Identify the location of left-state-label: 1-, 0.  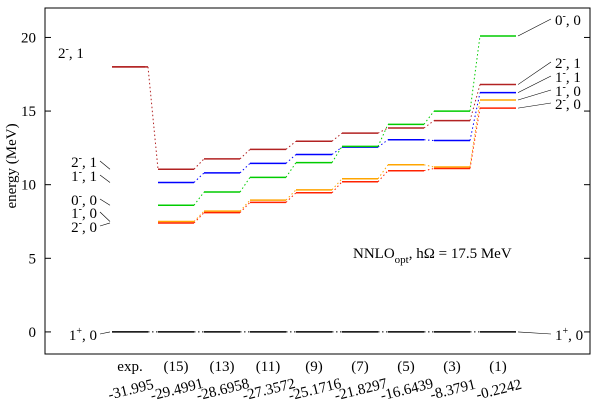
(84, 213).